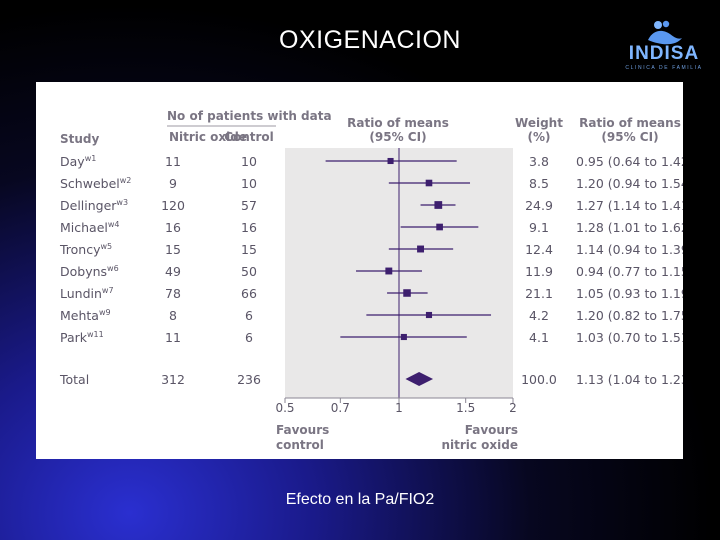 The image size is (720, 540). What do you see at coordinates (249, 227) in the screenshot?
I see `control-count: 16` at bounding box center [249, 227].